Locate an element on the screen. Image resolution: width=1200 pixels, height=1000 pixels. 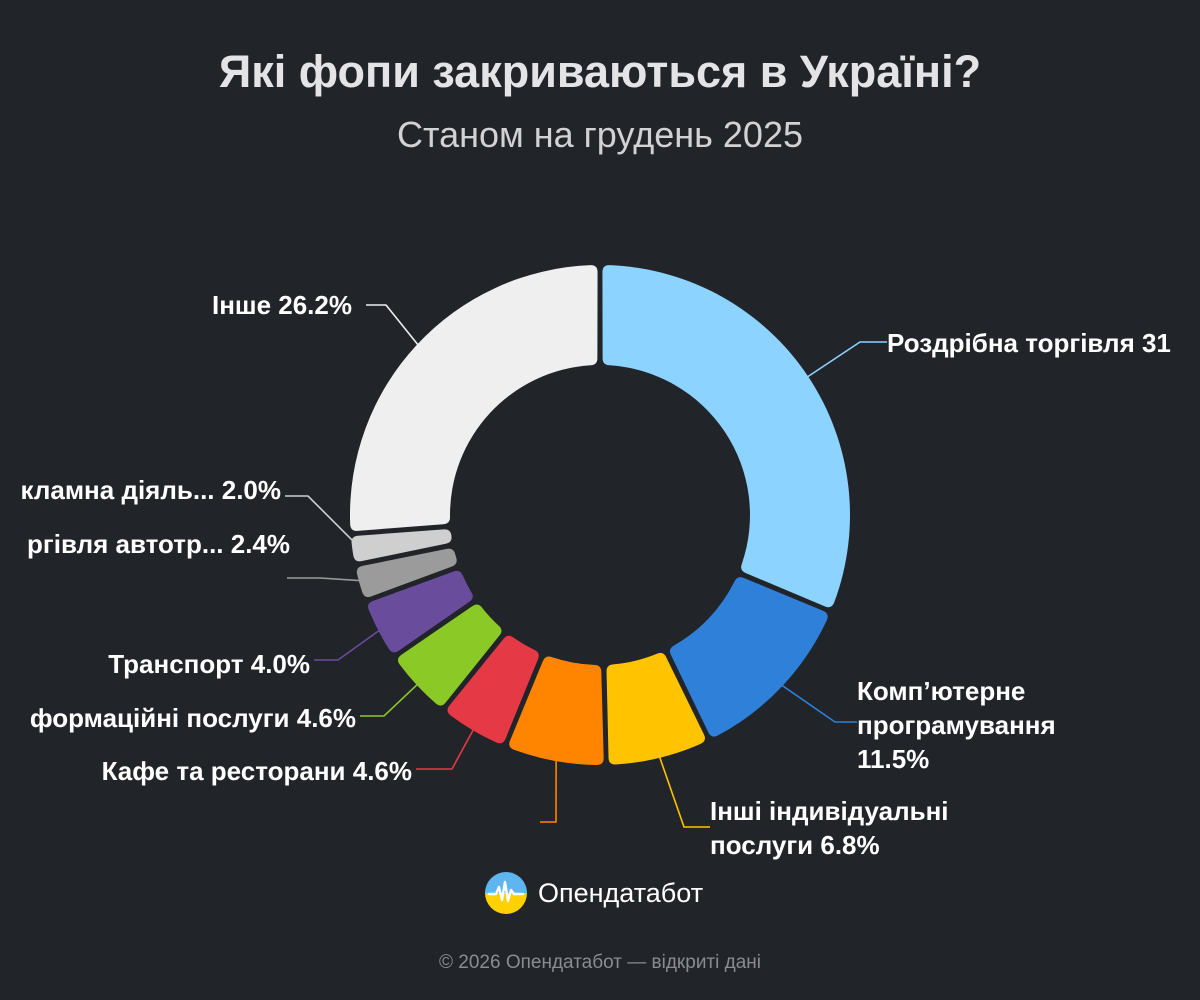
chart-subtitle: Станом на грудень 2025 is located at coordinates (600, 134).